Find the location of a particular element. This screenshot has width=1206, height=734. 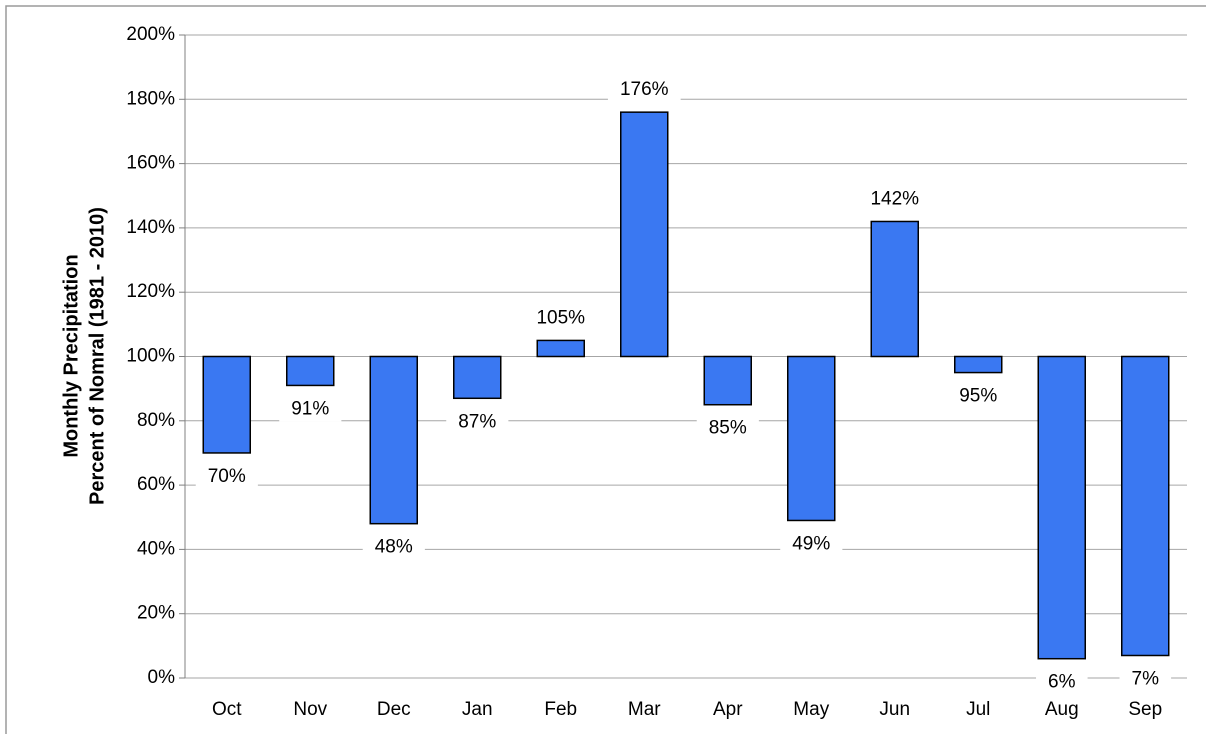

value-label: 87% is located at coordinates (477, 421).